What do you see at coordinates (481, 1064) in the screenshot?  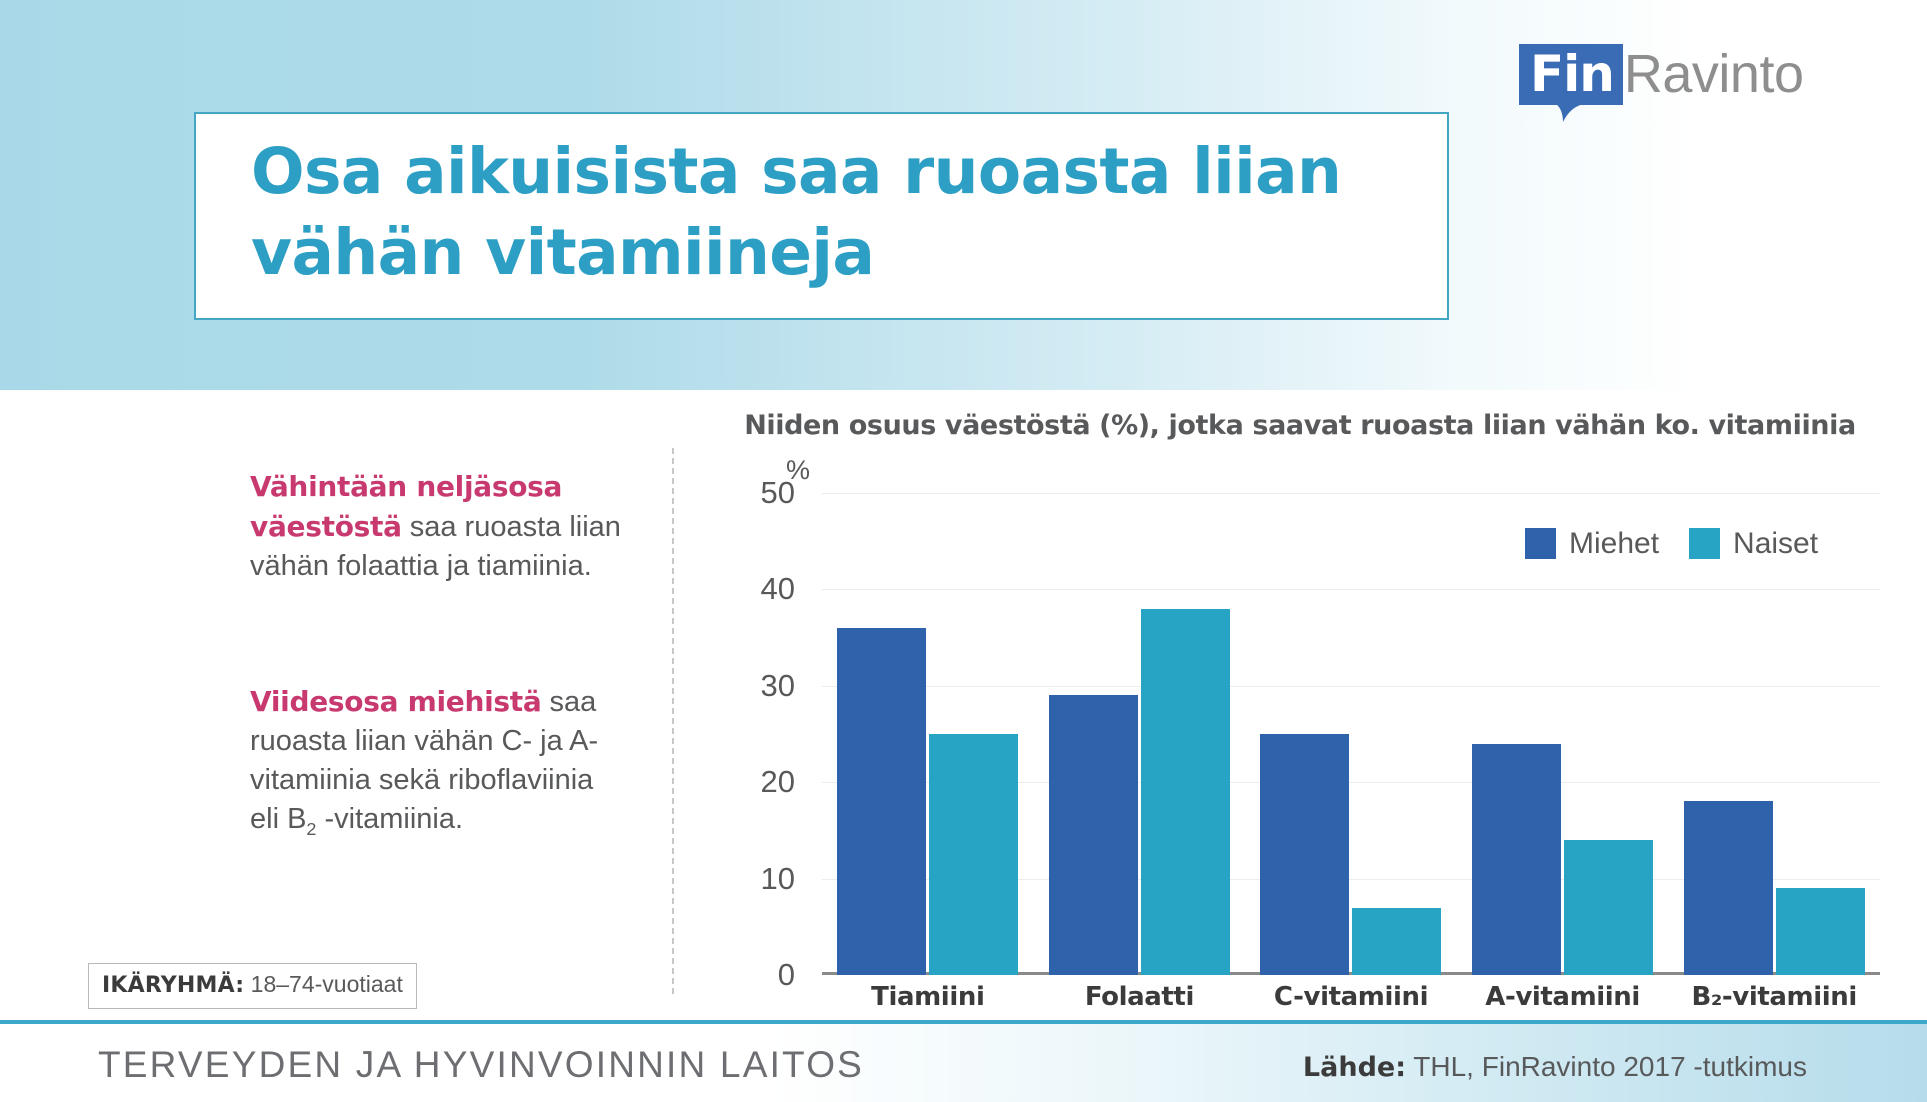 I see `organization-name: TERVEYDEN JA HYVINVOINNIN LAITOS` at bounding box center [481, 1064].